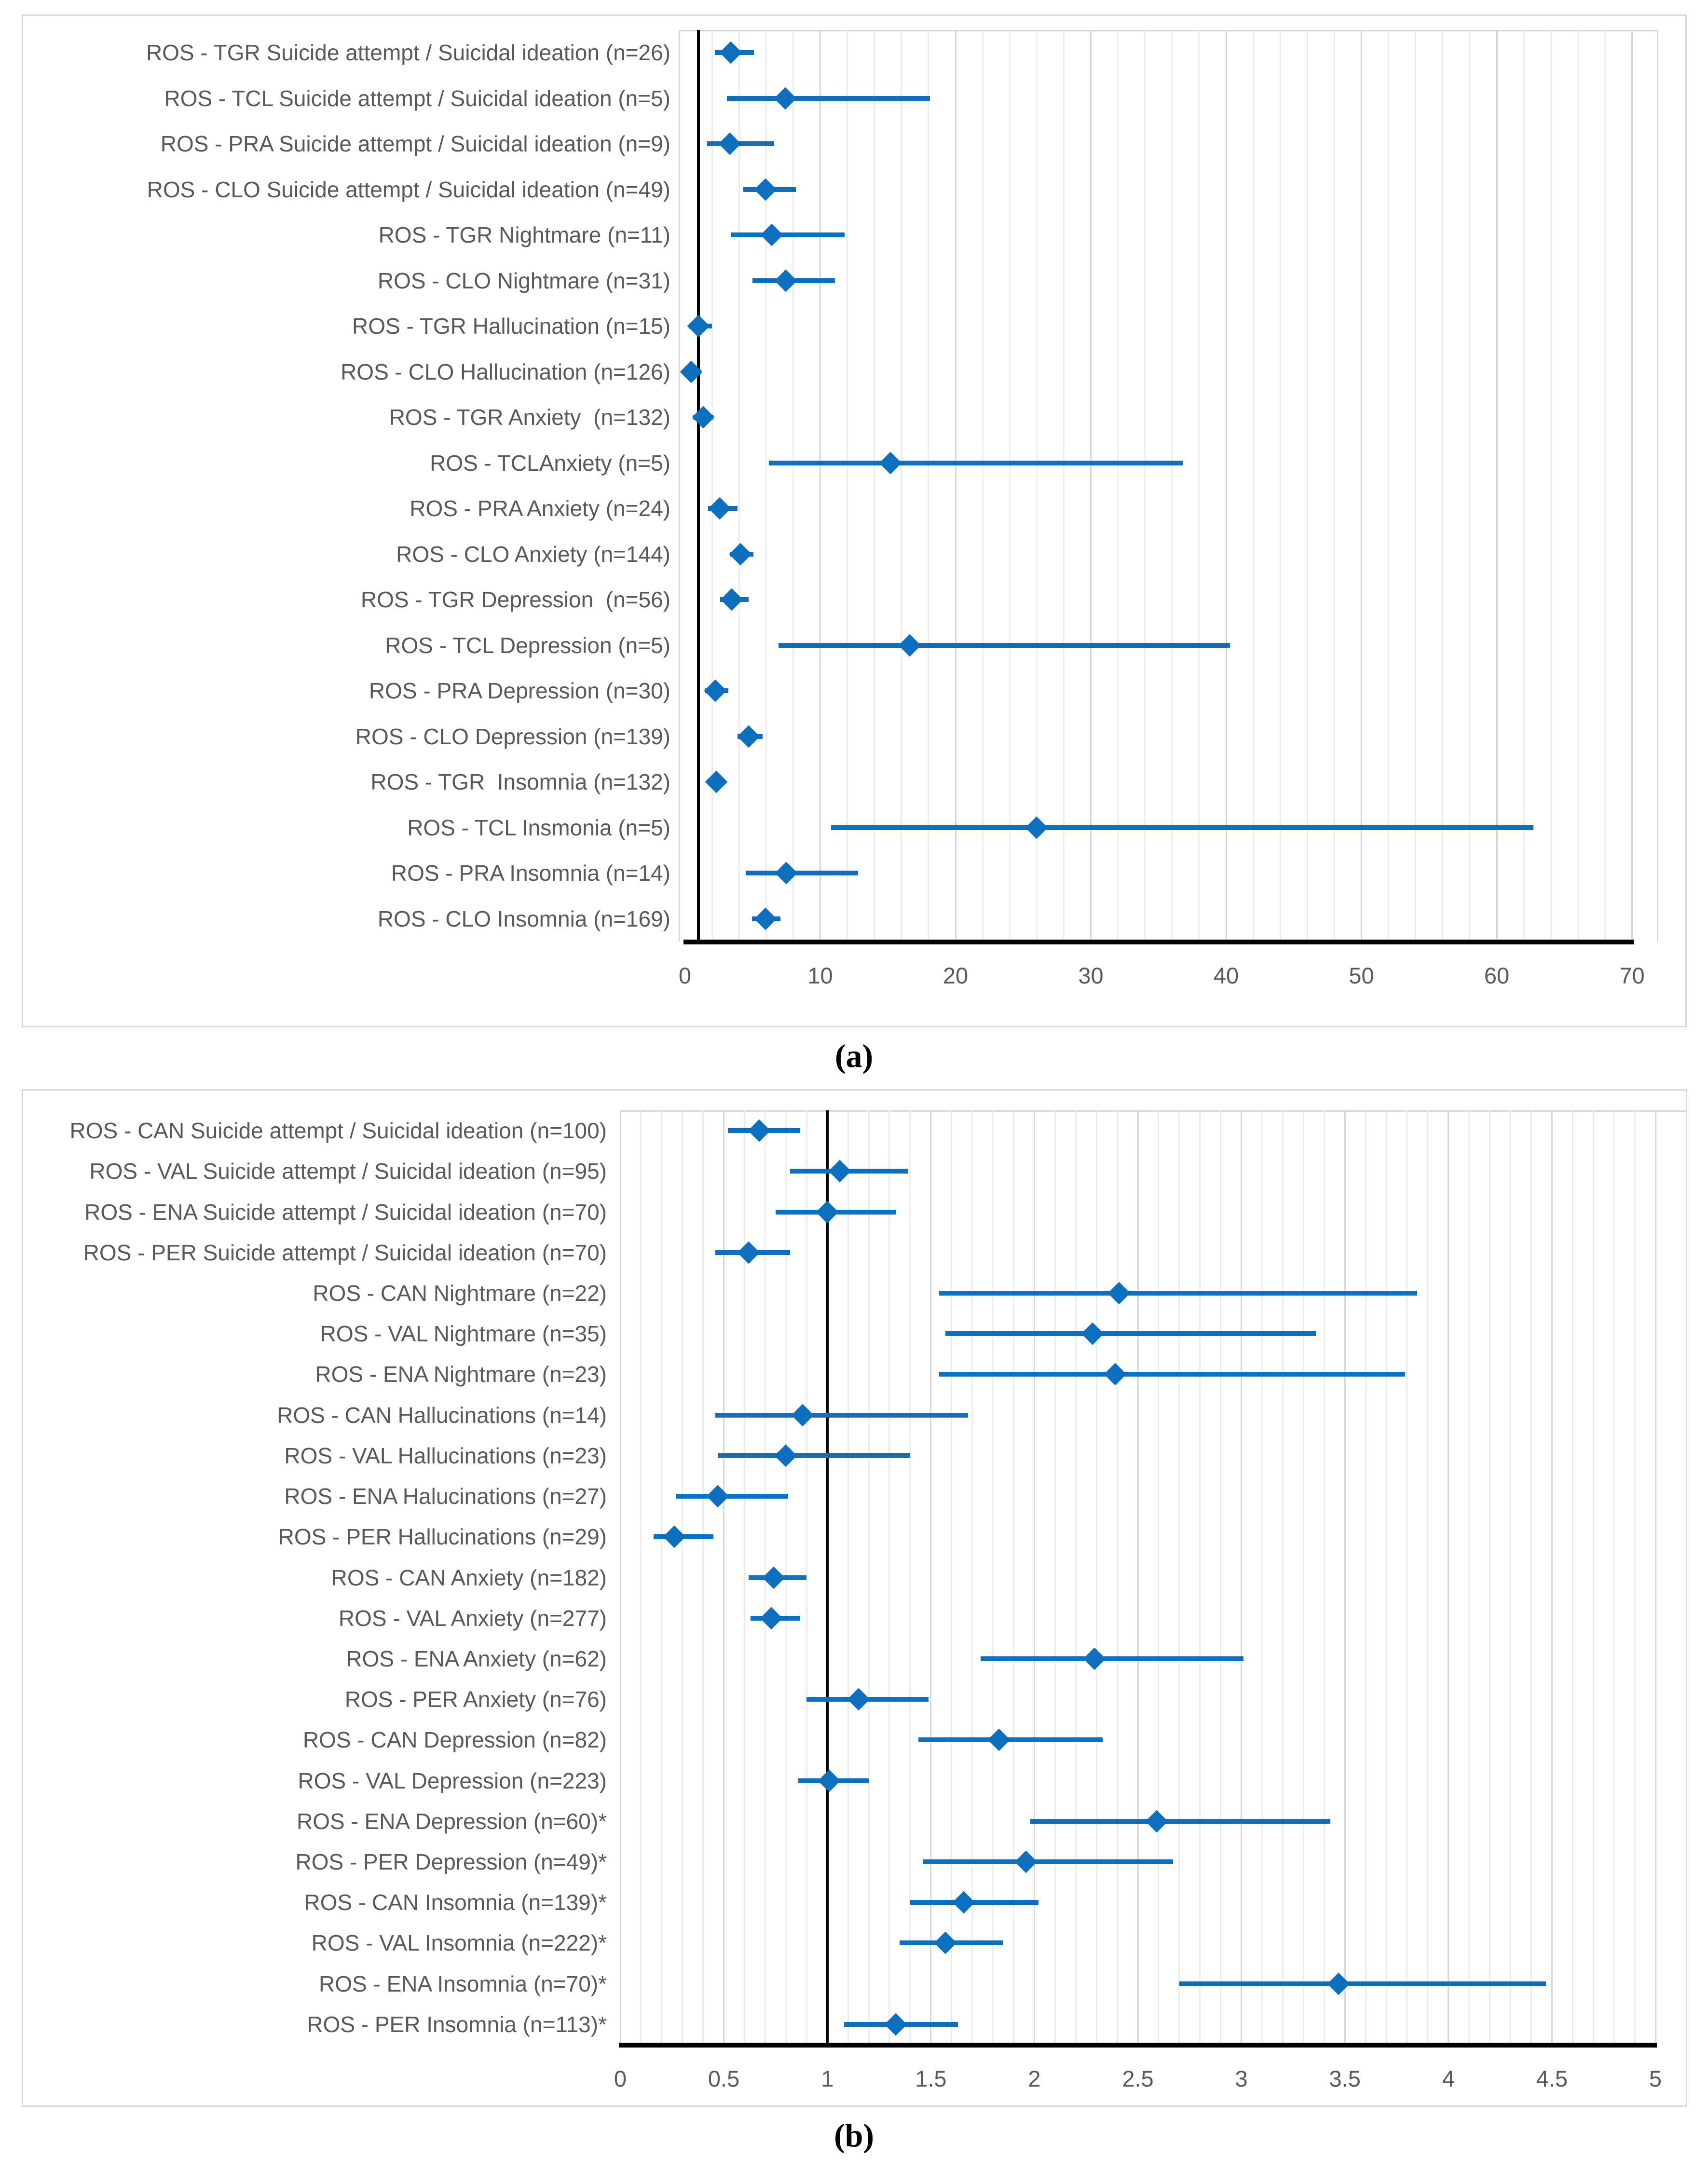  What do you see at coordinates (1034, 2079) in the screenshot?
I see `x-tick-label: 2` at bounding box center [1034, 2079].